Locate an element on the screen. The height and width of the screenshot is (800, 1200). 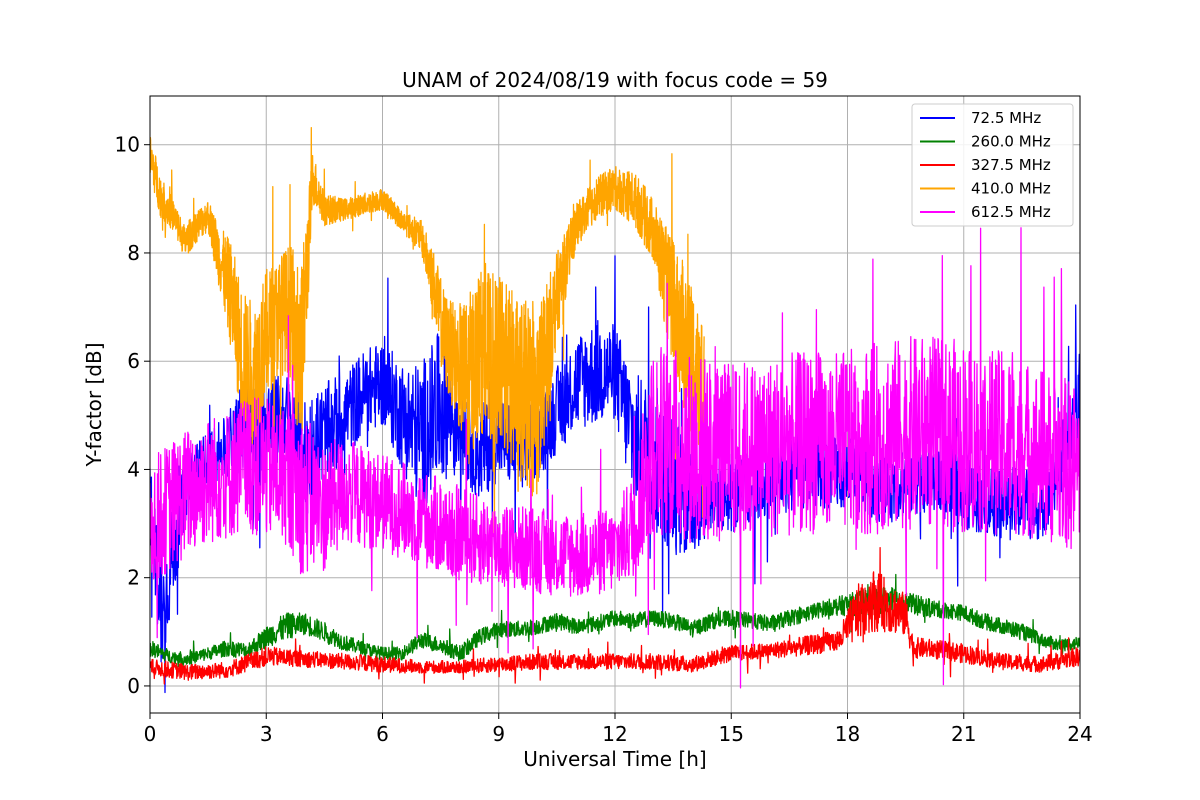
y-tick-label: 4 is located at coordinates (133, 469).